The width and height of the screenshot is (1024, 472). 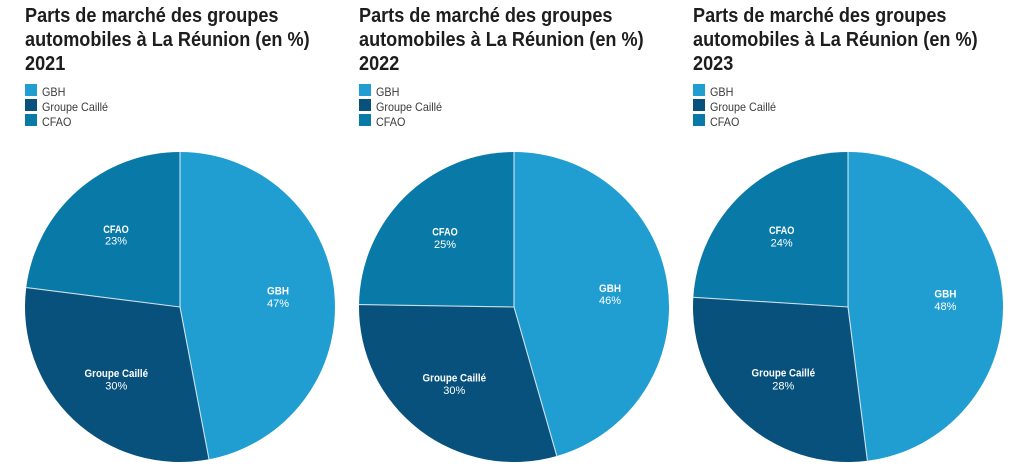 What do you see at coordinates (783, 386) in the screenshot?
I see `svg-text: 28%` at bounding box center [783, 386].